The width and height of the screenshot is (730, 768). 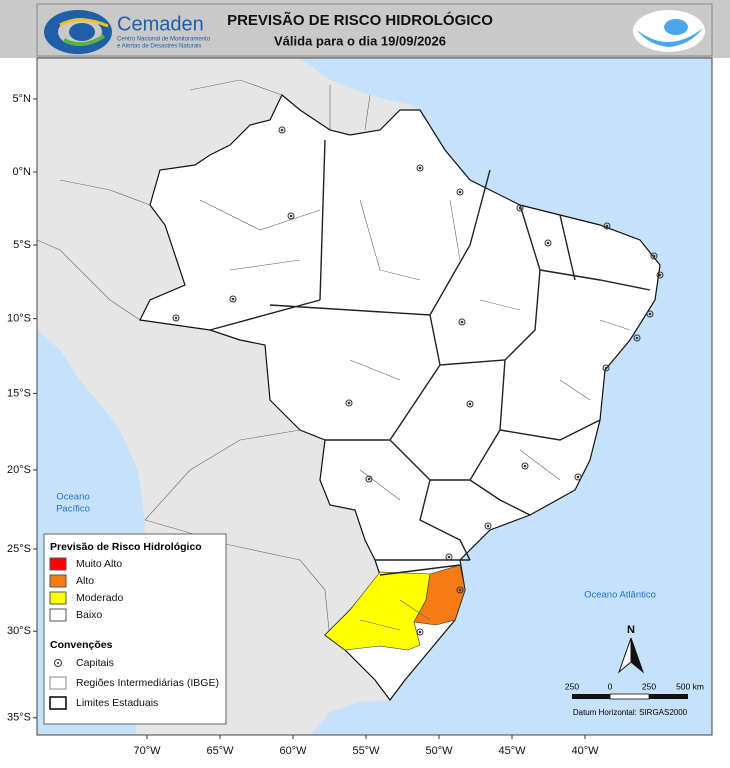 What do you see at coordinates (630, 712) in the screenshot?
I see `datum: Datum Horizontal: SIRGAS2000` at bounding box center [630, 712].